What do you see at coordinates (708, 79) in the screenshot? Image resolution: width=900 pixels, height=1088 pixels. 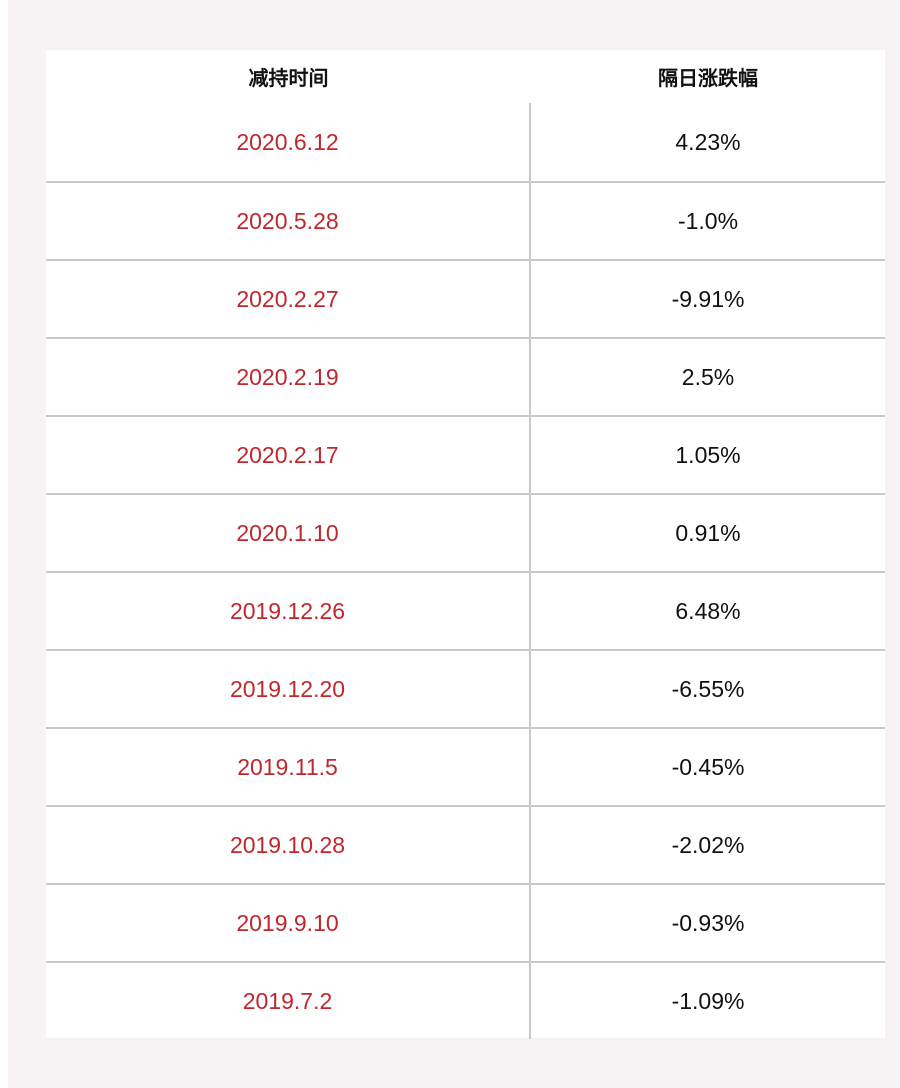 I see `header-change: 隔日涨跌幅` at bounding box center [708, 79].